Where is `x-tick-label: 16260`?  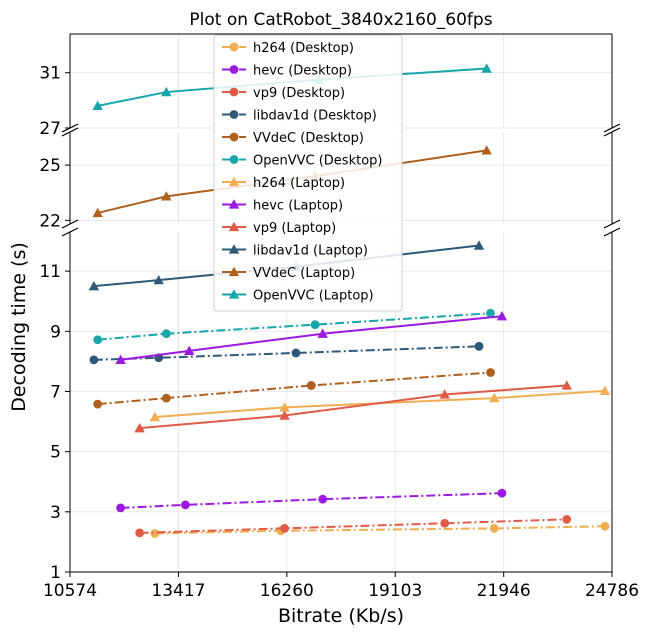
x-tick-label: 16260 is located at coordinates (287, 591).